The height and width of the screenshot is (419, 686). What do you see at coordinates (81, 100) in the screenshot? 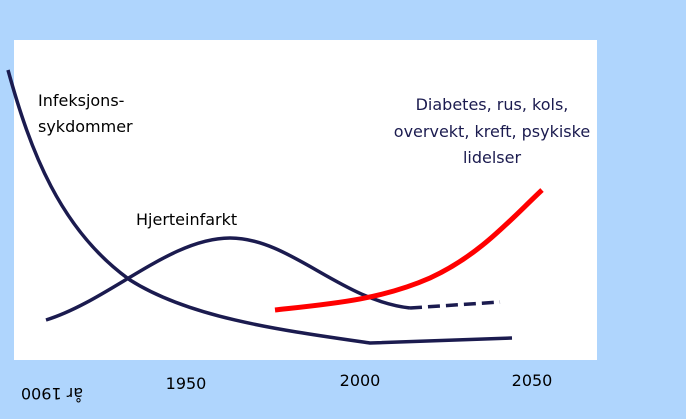
I see `infection-label: Infeksjons-` at bounding box center [81, 100].